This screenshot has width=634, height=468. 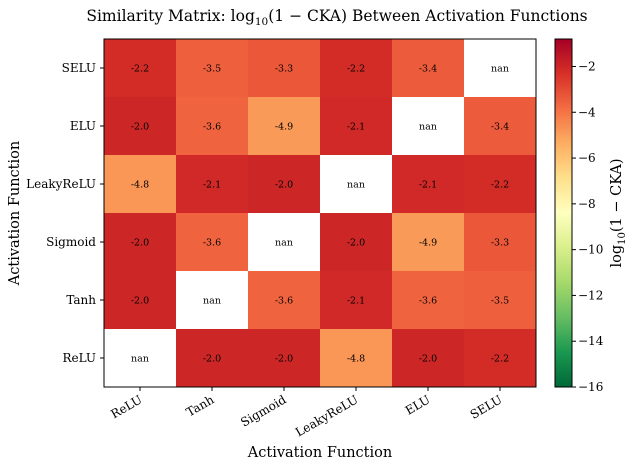 I want to click on colorbar-label-subscript: 10, so click(x=622, y=238).